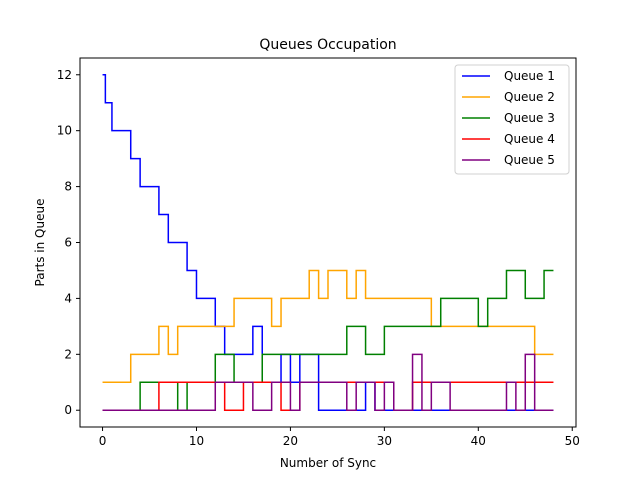  Describe the element at coordinates (339, 437) in the screenshot. I see `x-axis-ticks: 0 10 20 30 40 50` at that location.